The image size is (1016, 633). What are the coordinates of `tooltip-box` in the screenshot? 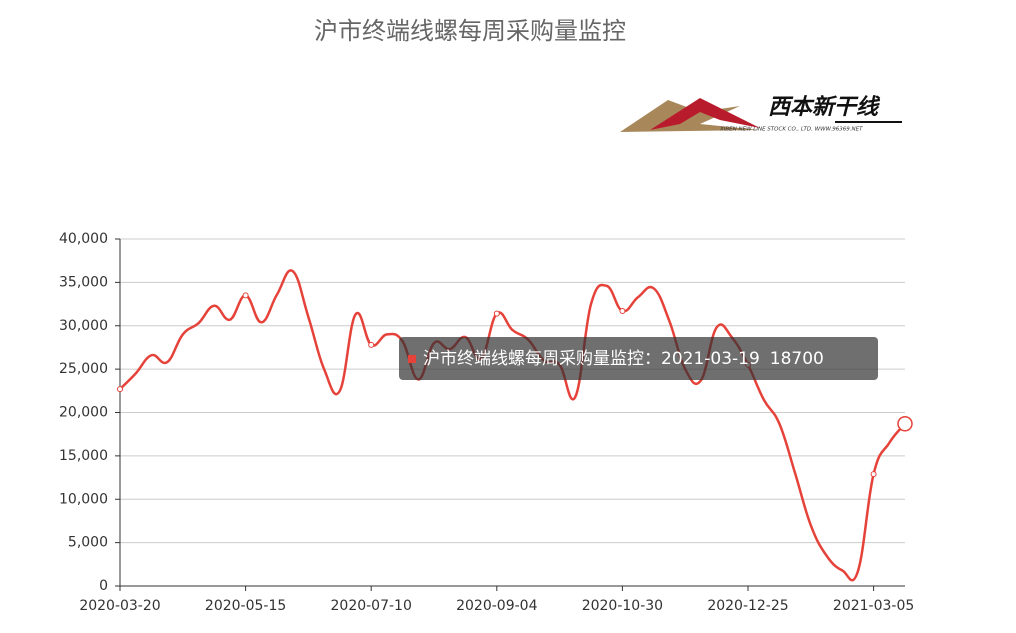 It's located at (638, 358).